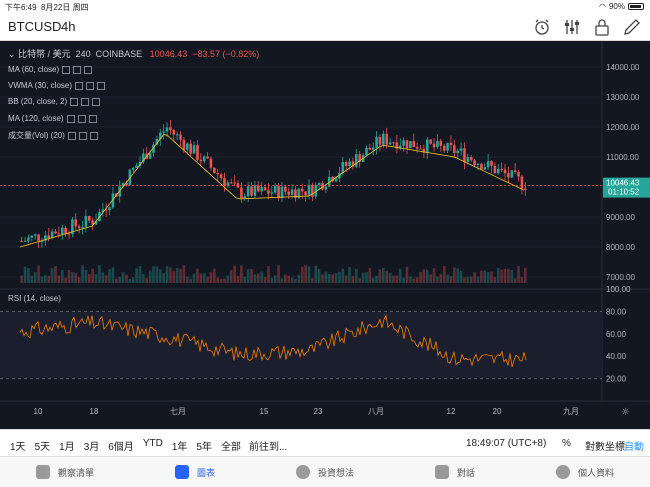  I want to click on symbol-selector: BTCUSD, so click(35, 26).